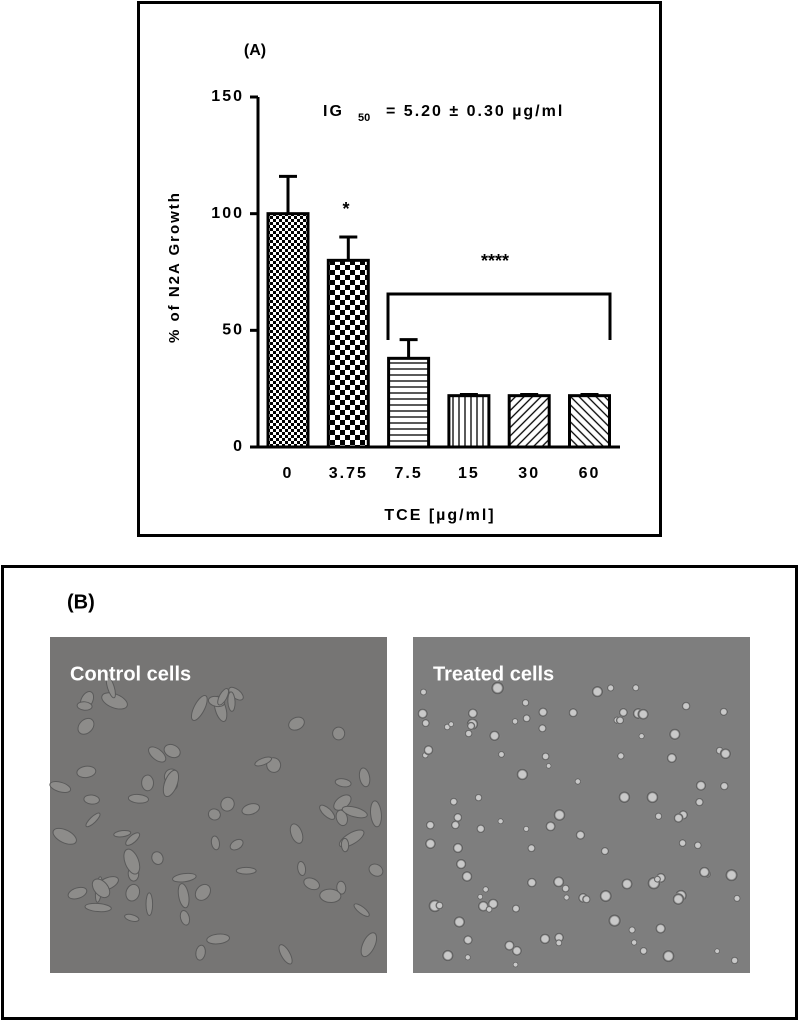 This screenshot has width=799, height=1026. Describe the element at coordinates (227, 213) in the screenshot. I see `y-tick-label: 100` at that location.